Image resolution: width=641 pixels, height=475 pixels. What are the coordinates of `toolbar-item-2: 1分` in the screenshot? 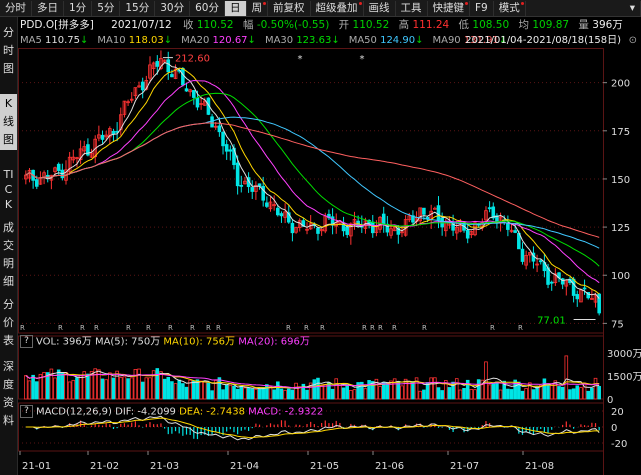 It's located at (78, 8).